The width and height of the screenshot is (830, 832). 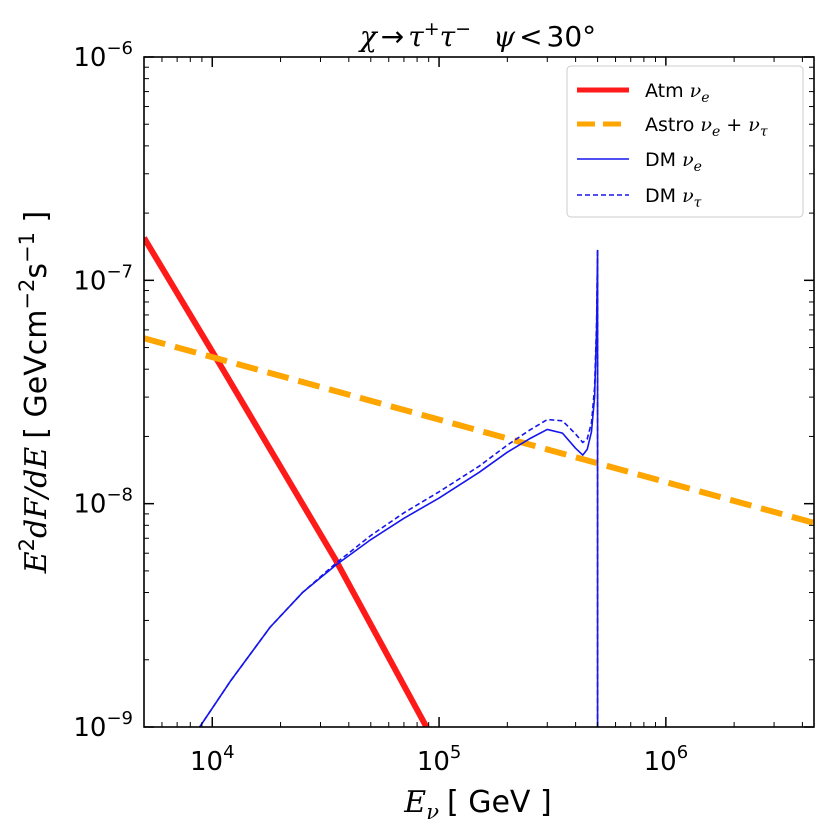 I want to click on legend-label-dm-tau: DM ντ, so click(x=673, y=198).